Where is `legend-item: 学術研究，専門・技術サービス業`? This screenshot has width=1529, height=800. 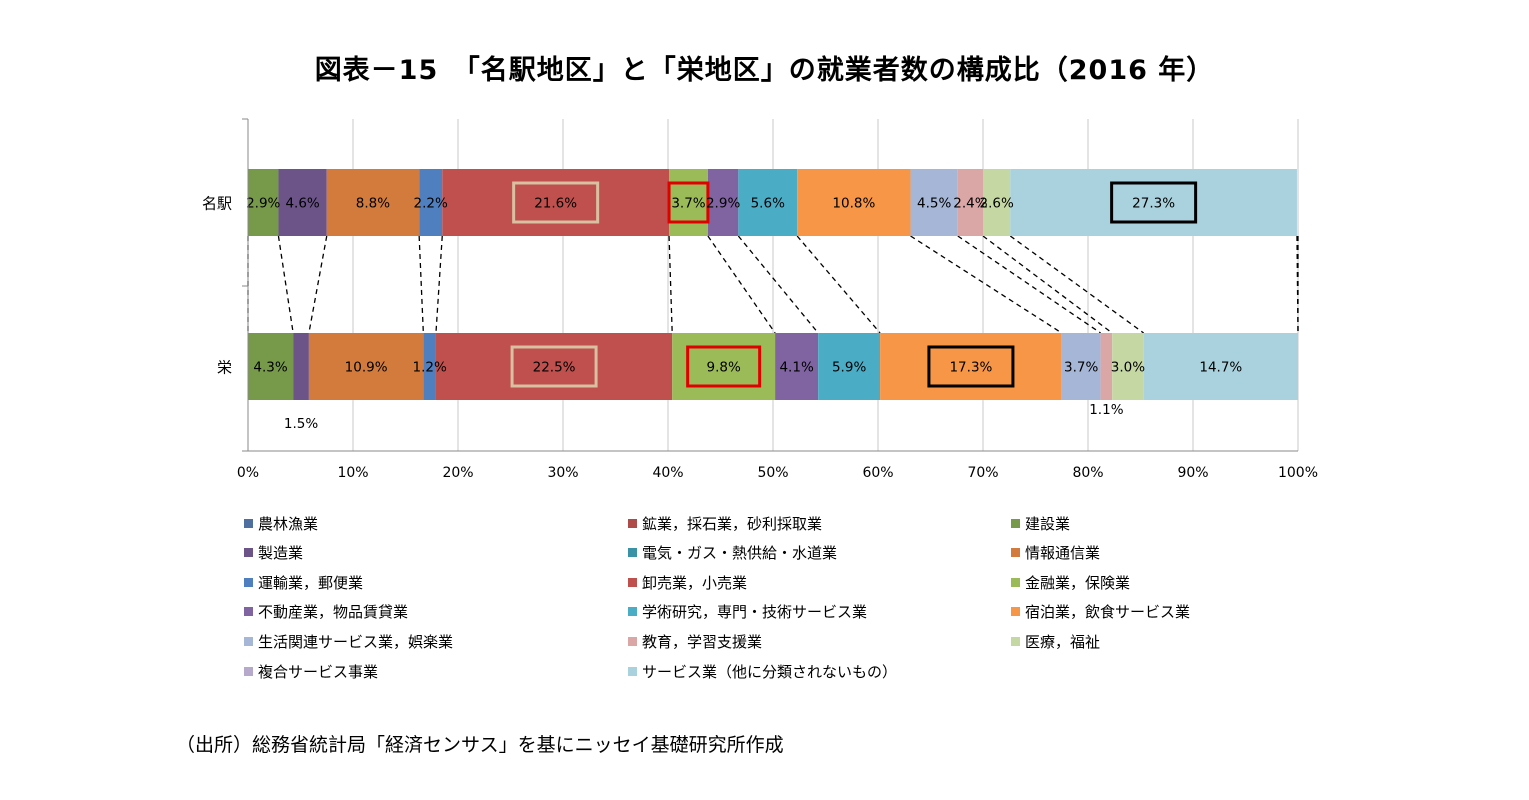 legend-item: 学術研究，専門・技術サービス業 is located at coordinates (747, 612).